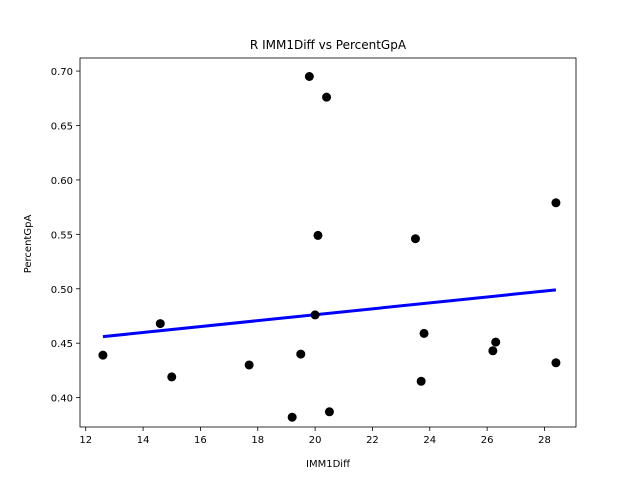 This screenshot has width=640, height=485. What do you see at coordinates (328, 45) in the screenshot?
I see `chart-title: R IMM1Diff vs PercentGpA` at bounding box center [328, 45].